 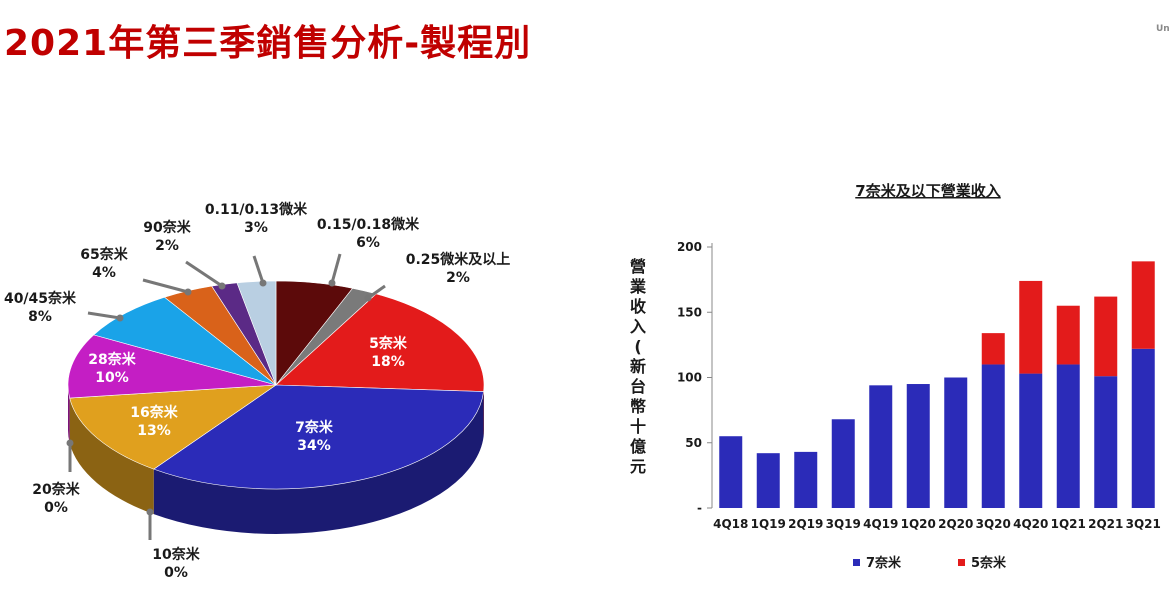 I want to click on pie-label-name: 90奈米, so click(x=167, y=227).